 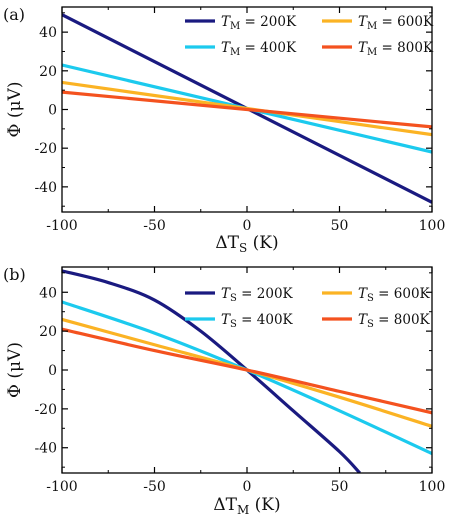 I want to click on panel-b-y-axis-label: Φ (μV), so click(x=15, y=370).